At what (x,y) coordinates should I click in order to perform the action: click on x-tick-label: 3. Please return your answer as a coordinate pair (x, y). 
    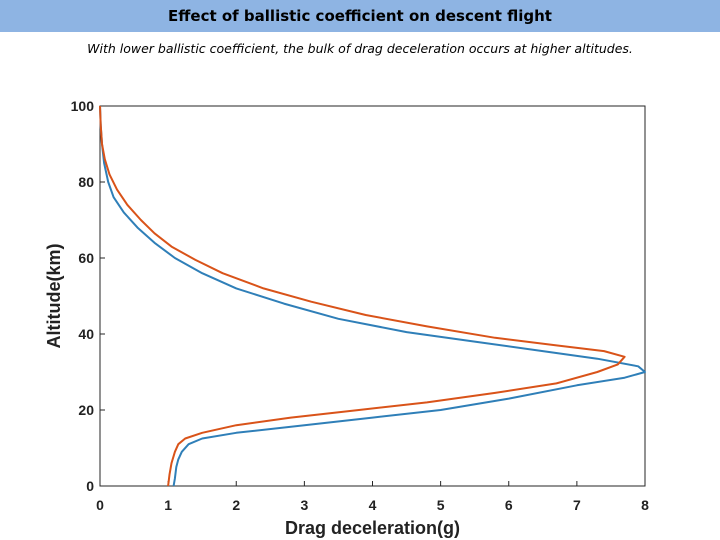
    Looking at the image, I should click on (304, 505).